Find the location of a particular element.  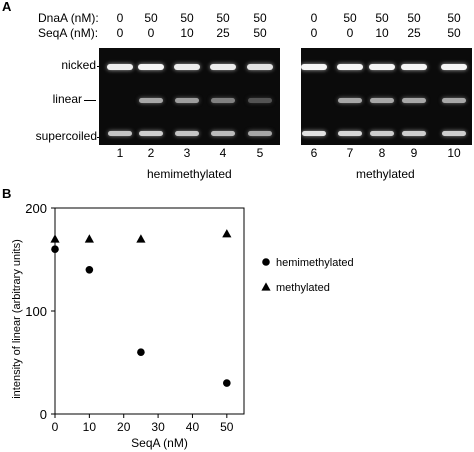

seqa-condition-label: SeqA (nM): is located at coordinates (68, 33).